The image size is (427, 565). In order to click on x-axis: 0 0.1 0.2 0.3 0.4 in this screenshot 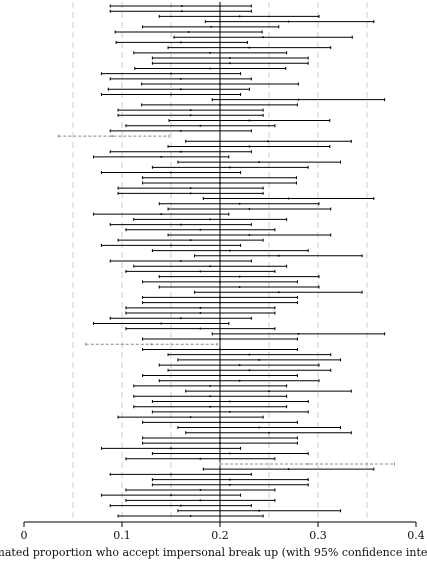, I will do `click(223, 531)`.